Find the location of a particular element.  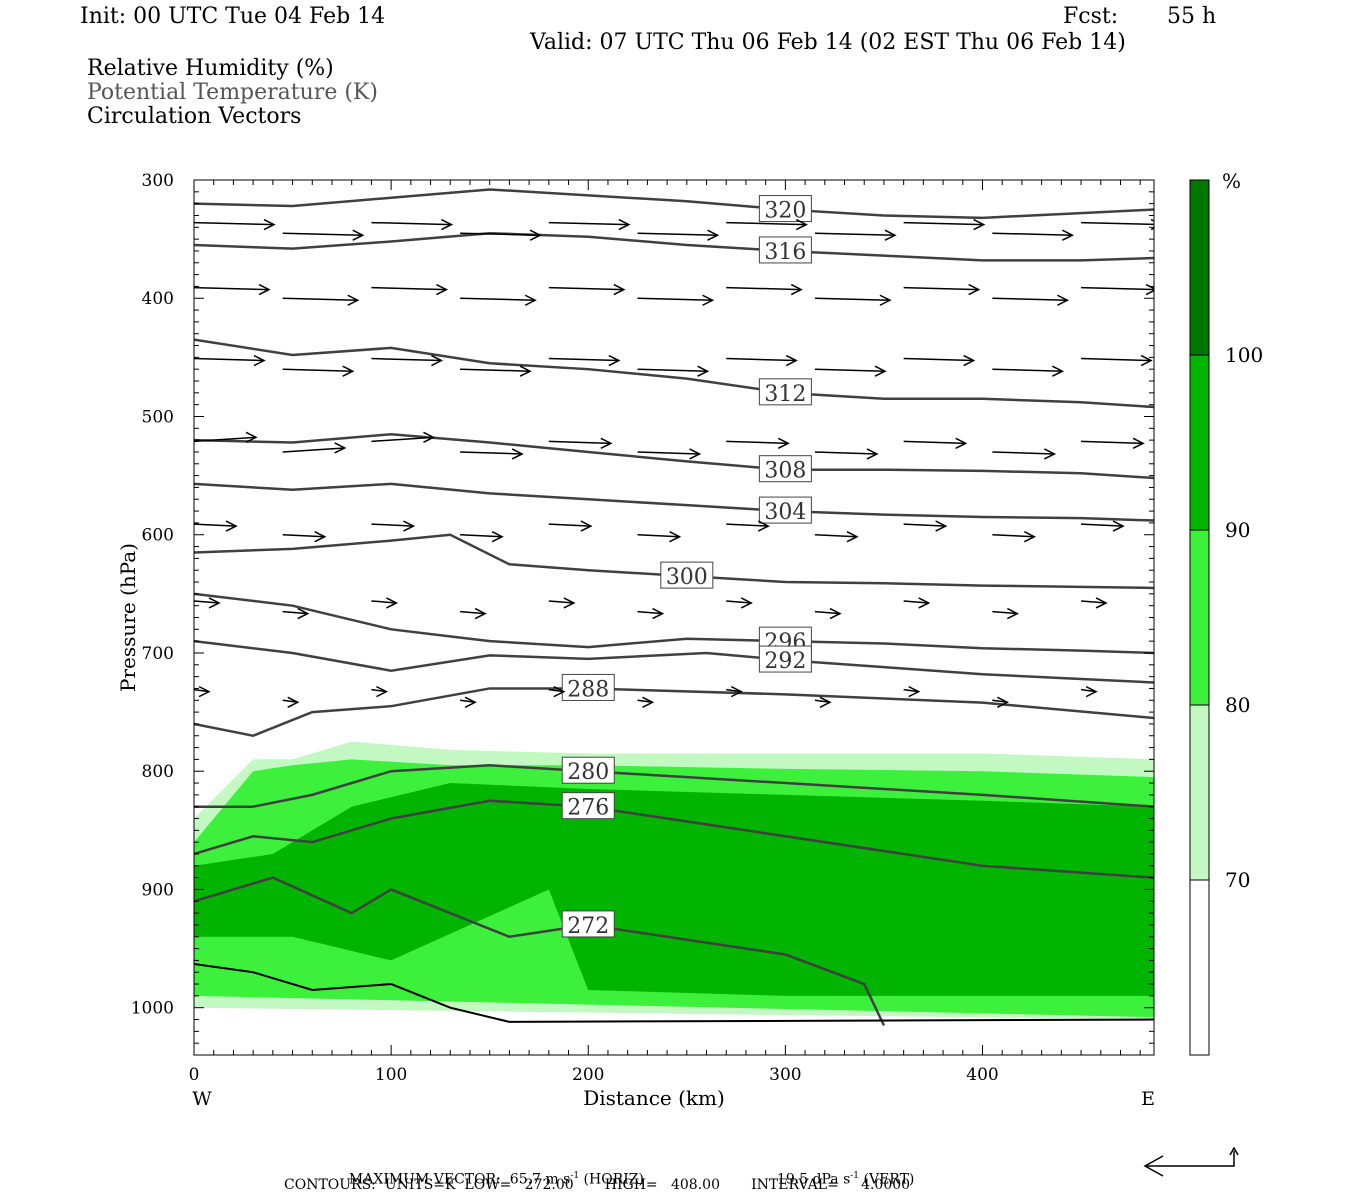

legend-rh: Relative Humidity (%) is located at coordinates (210, 68).